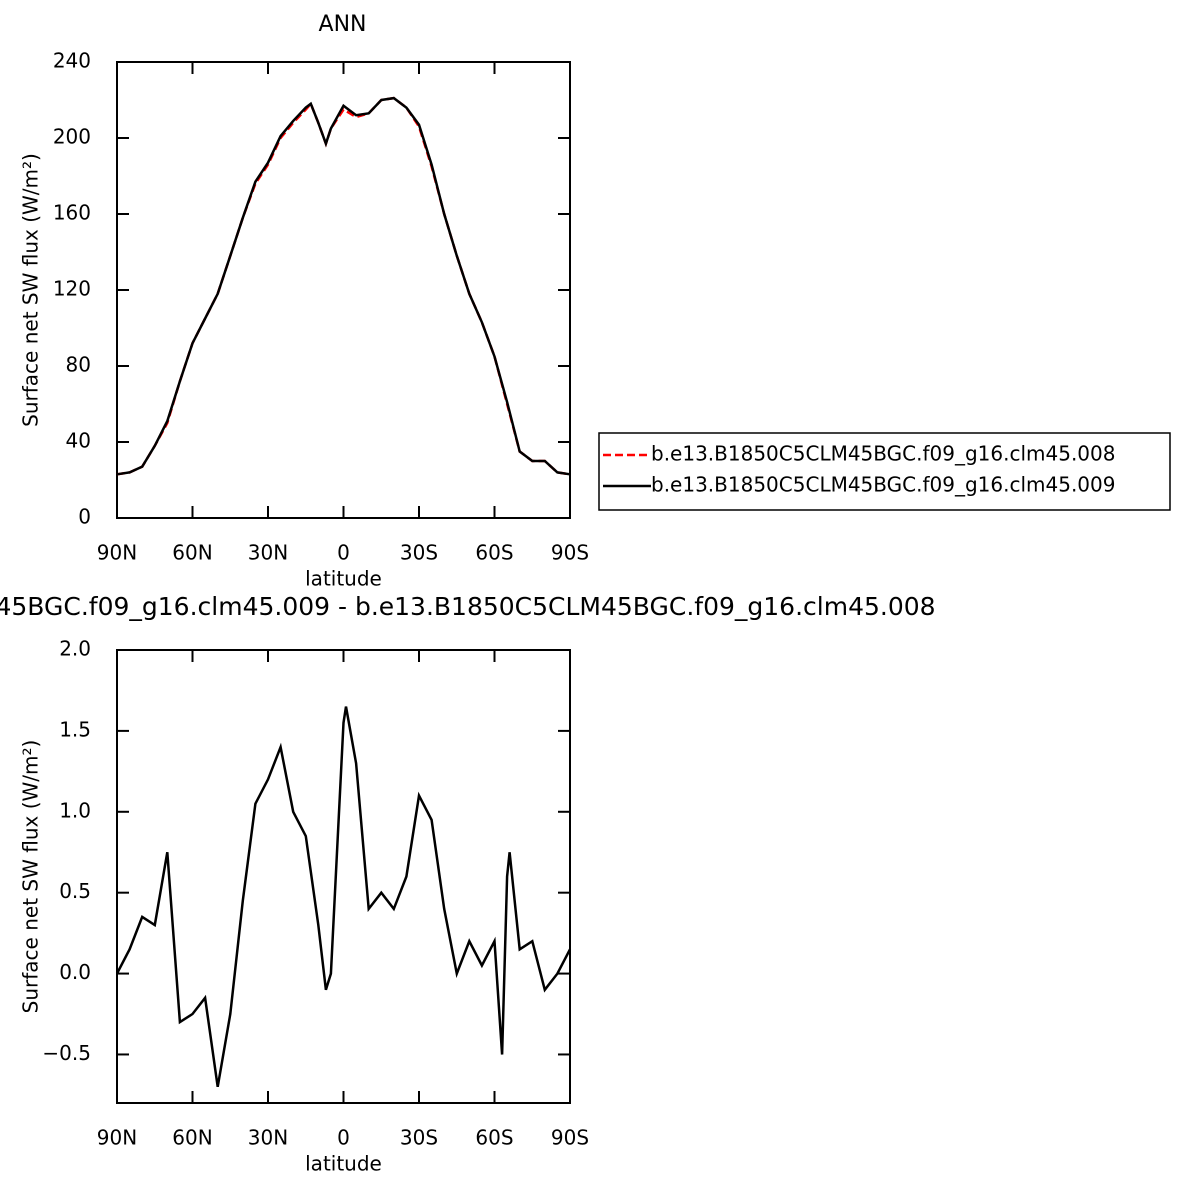  Describe the element at coordinates (883, 485) in the screenshot. I see `legend-label: b.e13.B1850C5CLM45BGC.f09_g16.clm45.009` at that location.